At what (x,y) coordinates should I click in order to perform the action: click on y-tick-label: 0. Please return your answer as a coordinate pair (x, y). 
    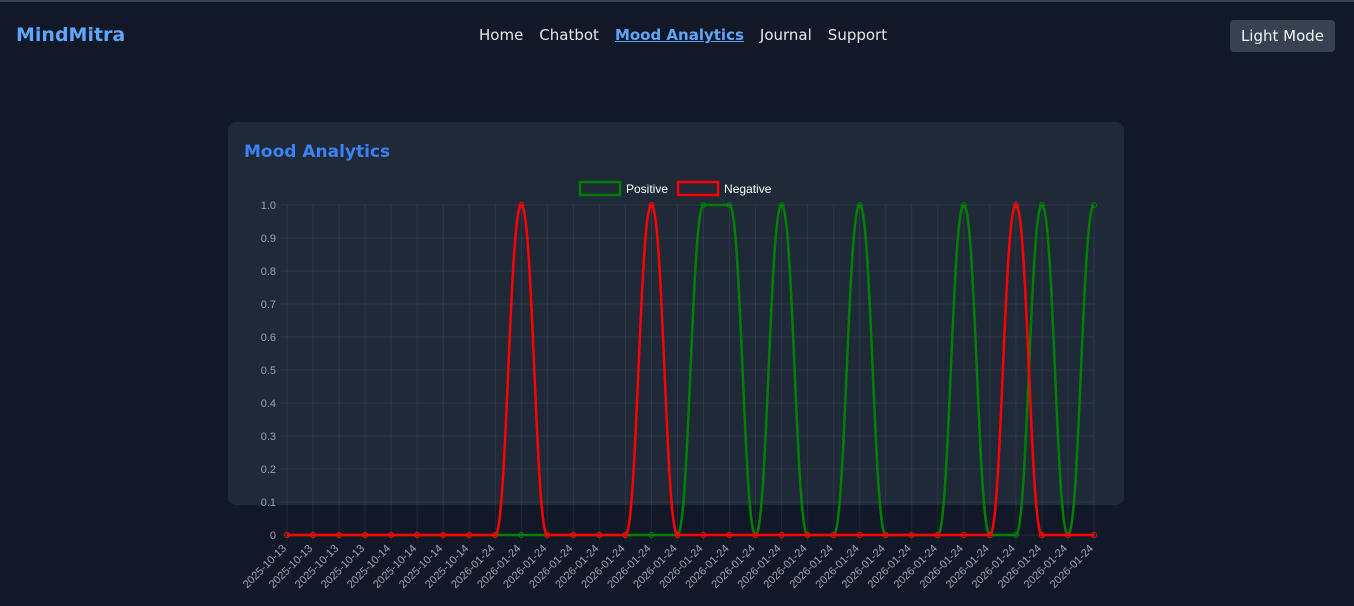
    Looking at the image, I should click on (273, 536).